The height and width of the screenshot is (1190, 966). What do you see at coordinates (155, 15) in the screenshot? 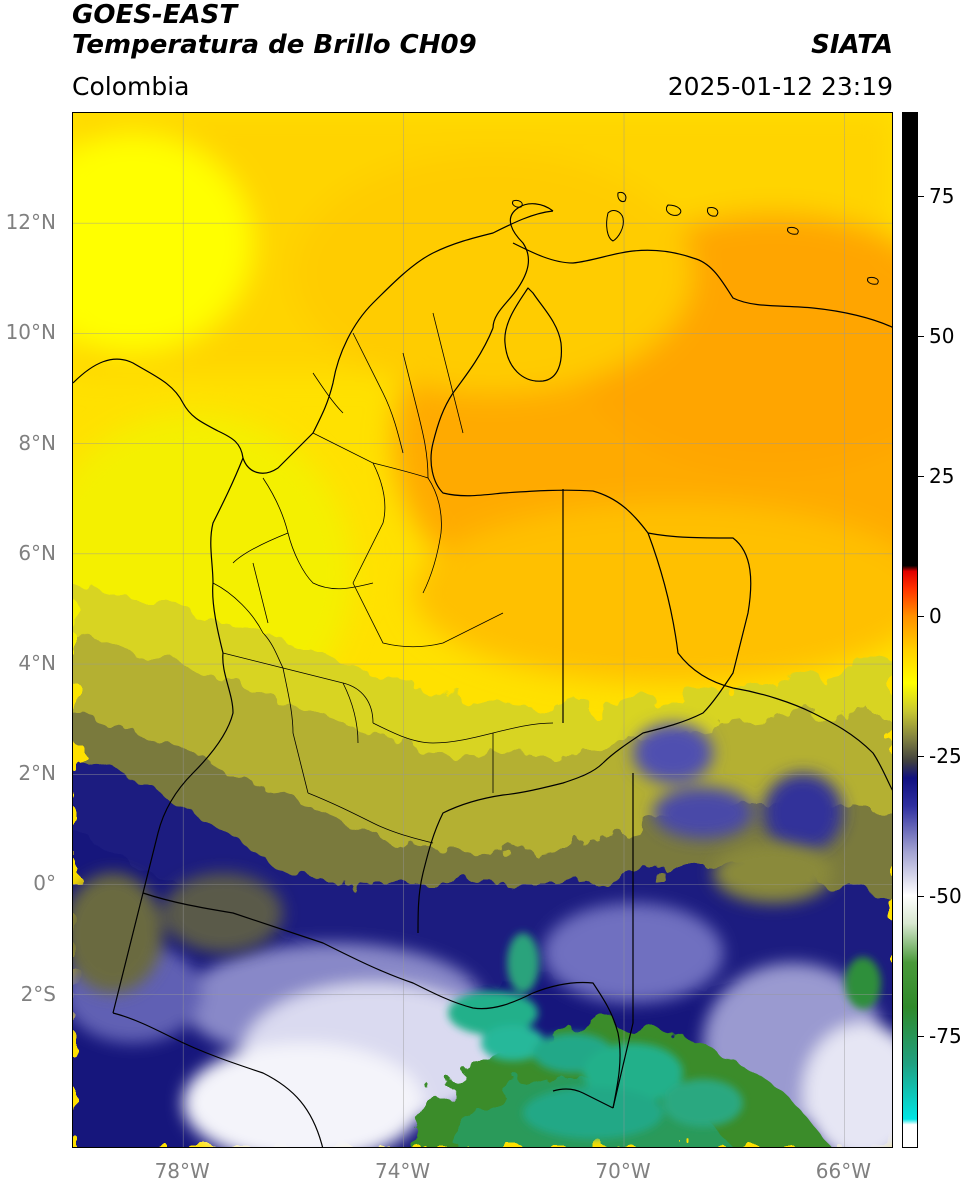
I see `satellite-title: GOES-EAST` at bounding box center [155, 15].